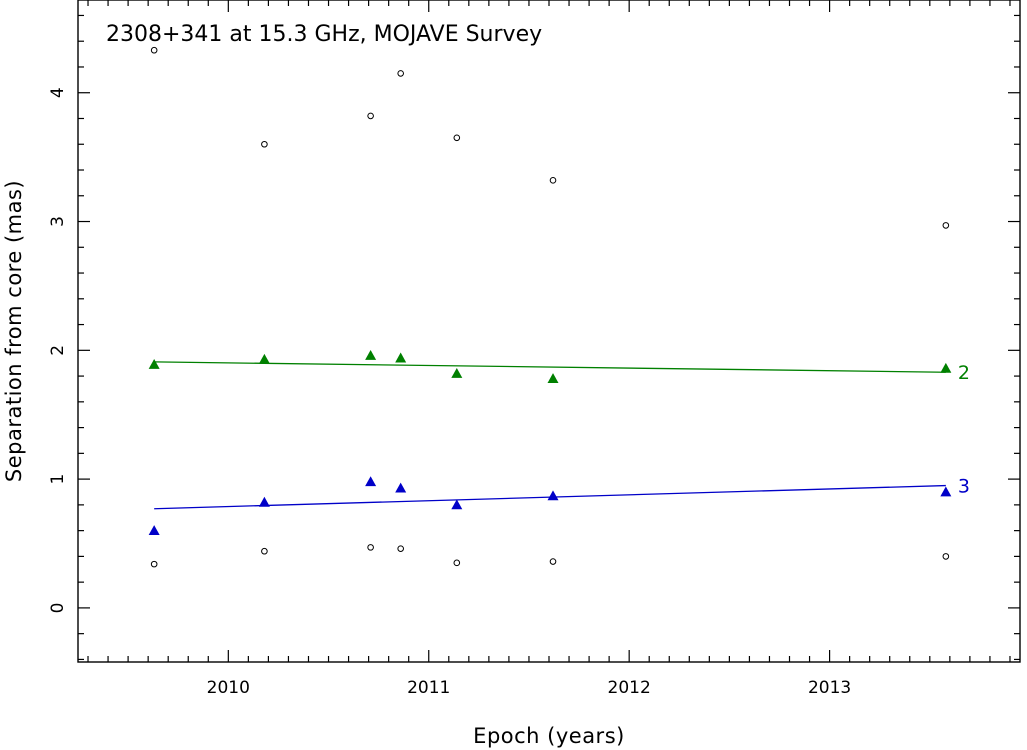 The height and width of the screenshot is (750, 1027). I want to click on y-tick-label: 0, so click(58, 607).